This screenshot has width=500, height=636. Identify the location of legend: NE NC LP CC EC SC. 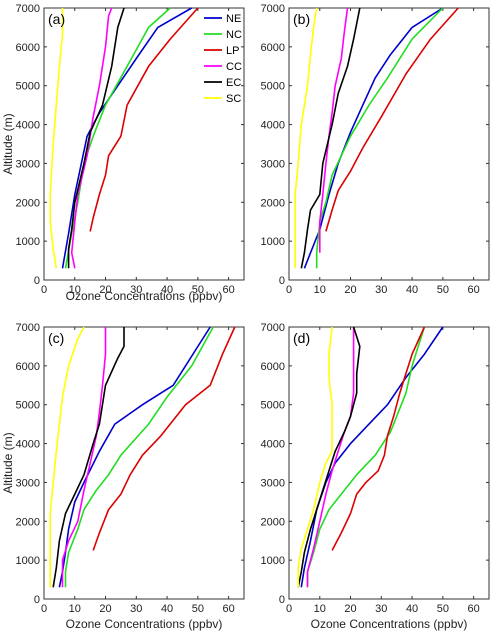
(223, 59).